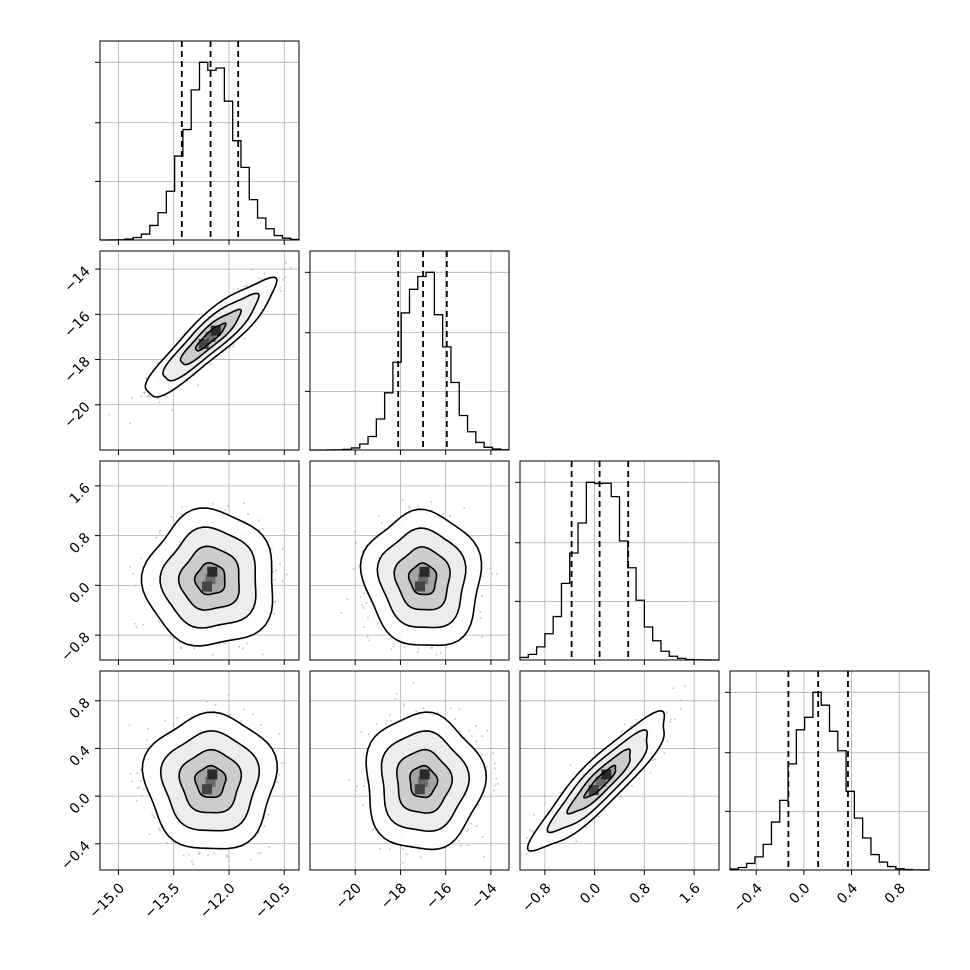  I want to click on xtick-label-1-2: −16, so click(439, 896).